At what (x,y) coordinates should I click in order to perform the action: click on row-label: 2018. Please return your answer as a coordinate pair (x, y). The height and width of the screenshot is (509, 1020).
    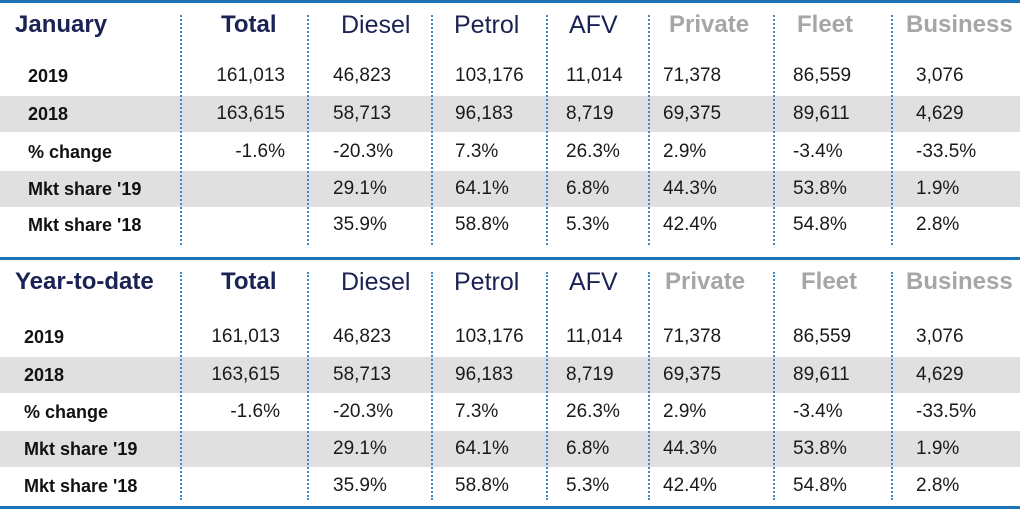
    Looking at the image, I should click on (44, 375).